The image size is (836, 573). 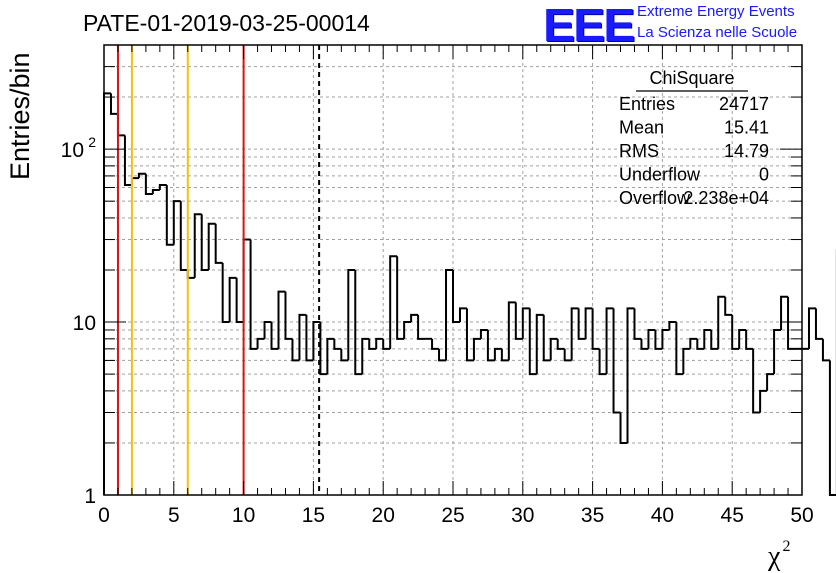 What do you see at coordinates (801, 515) in the screenshot?
I see `x-tick-label: 50` at bounding box center [801, 515].